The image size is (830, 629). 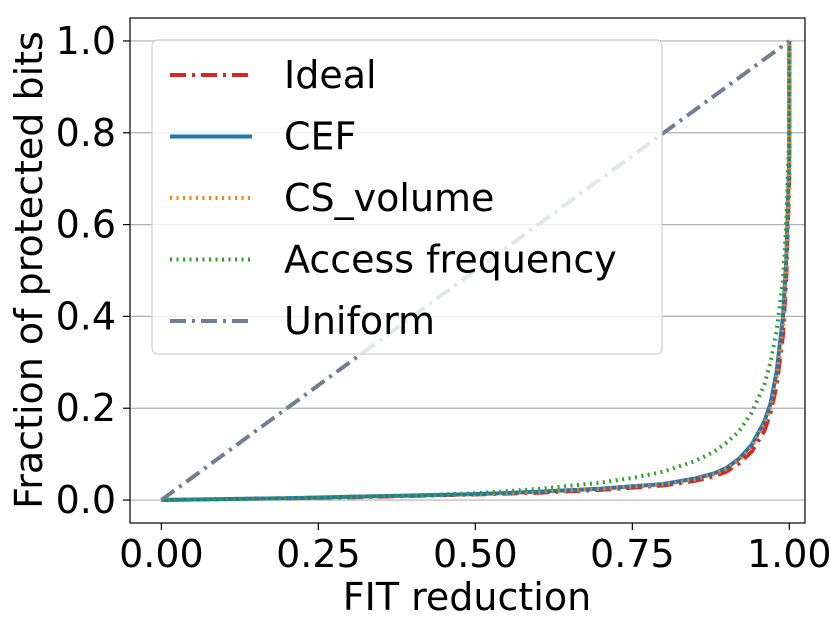 What do you see at coordinates (86, 316) in the screenshot?
I see `y-tick-label: 0.4` at bounding box center [86, 316].